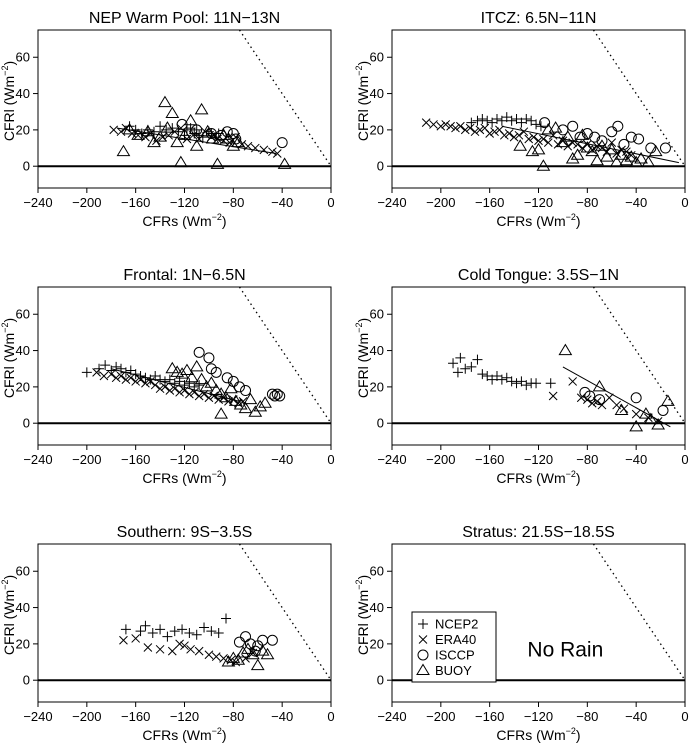 The image size is (689, 753). What do you see at coordinates (565, 650) in the screenshot?
I see `no-rain-annotation: No Rain` at bounding box center [565, 650].